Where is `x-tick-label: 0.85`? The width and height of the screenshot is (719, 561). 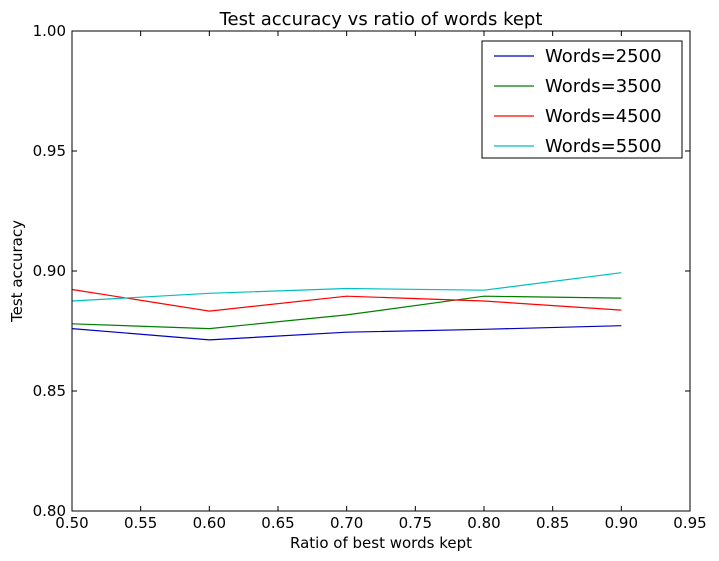 x-tick-label: 0.85 is located at coordinates (552, 523).